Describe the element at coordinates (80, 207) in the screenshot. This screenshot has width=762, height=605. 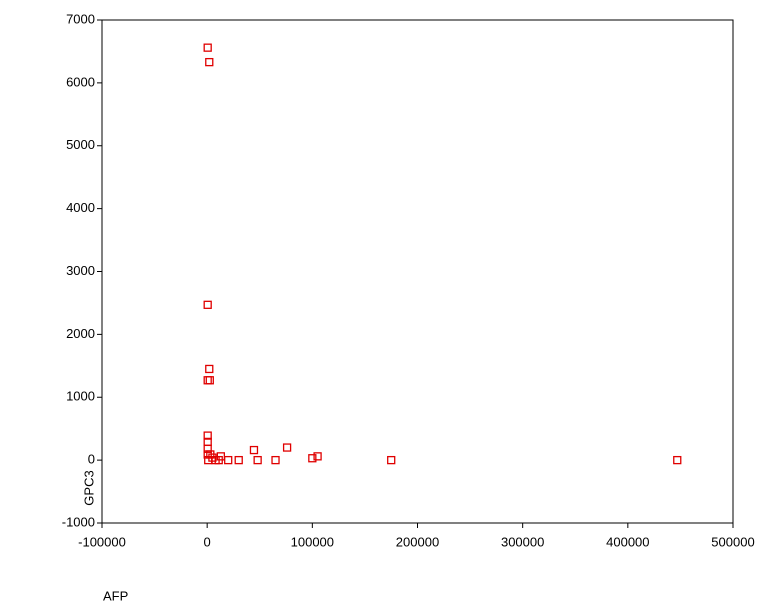
I see `y-tick-label: 4000` at that location.